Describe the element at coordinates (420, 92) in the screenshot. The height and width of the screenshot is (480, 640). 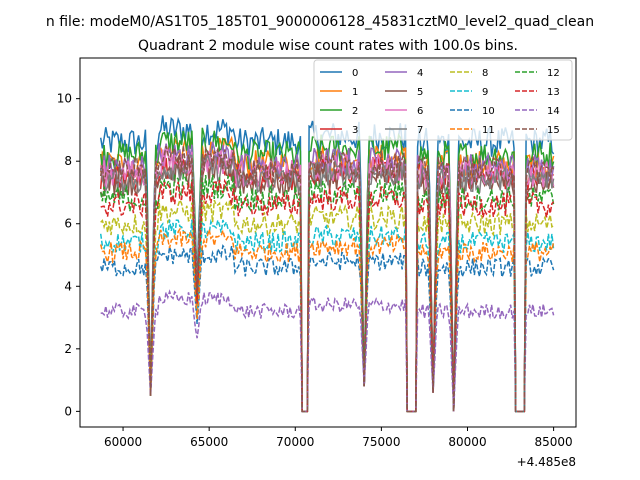
I see `legend-label: 5` at that location.